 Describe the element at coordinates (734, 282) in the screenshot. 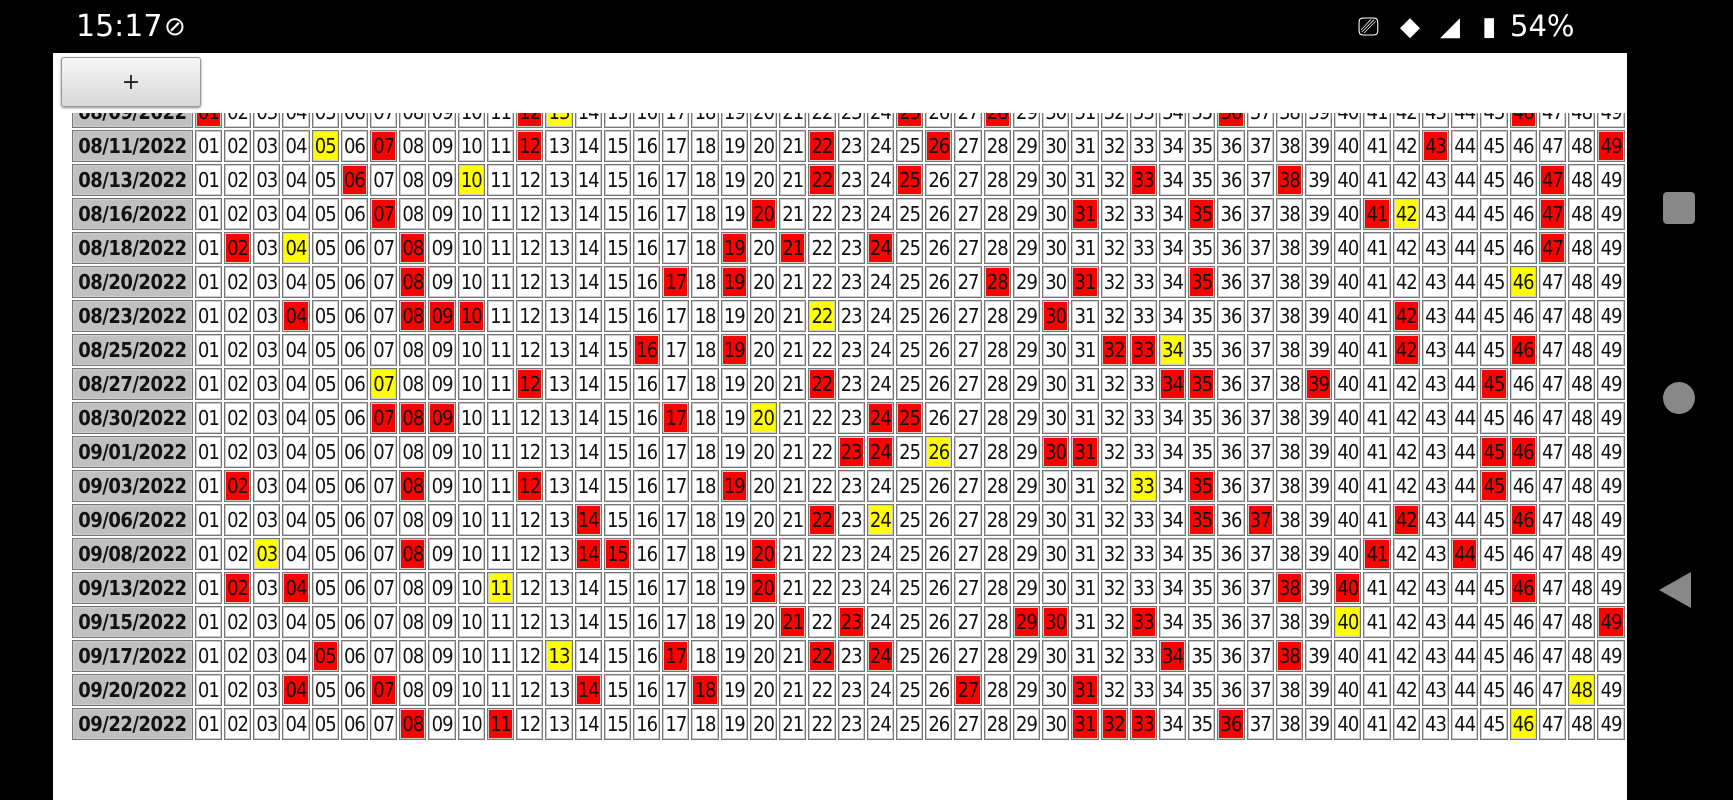

I see `number-cell-red: 19` at that location.